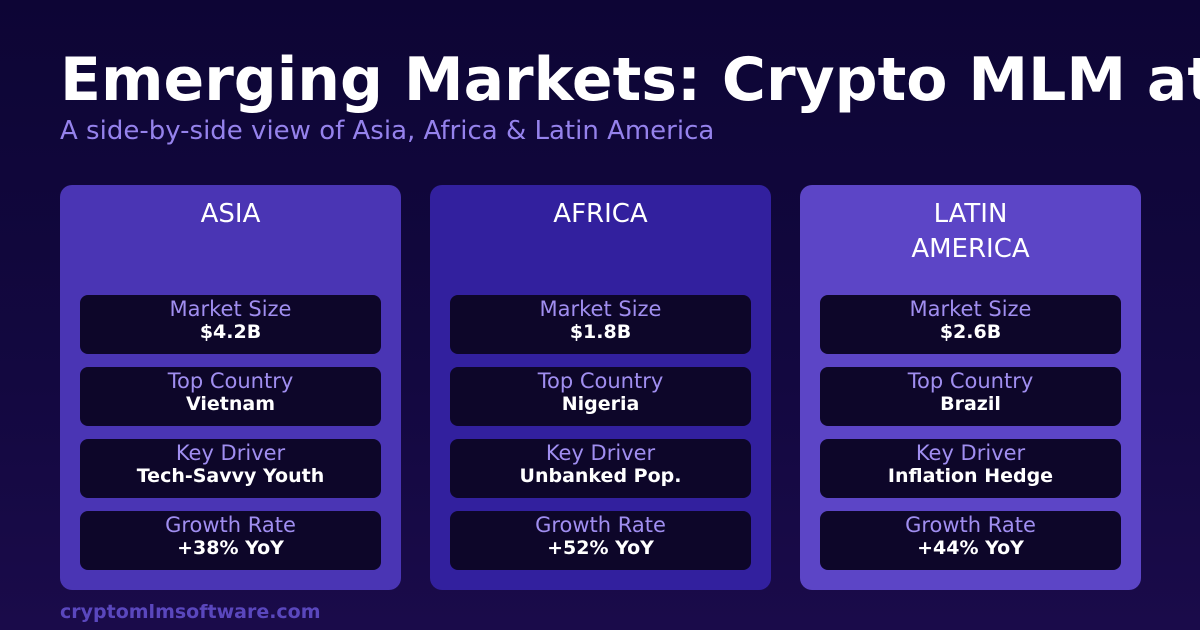  What do you see at coordinates (230, 476) in the screenshot?
I see `stat-value: Tech-Savvy Youth` at bounding box center [230, 476].